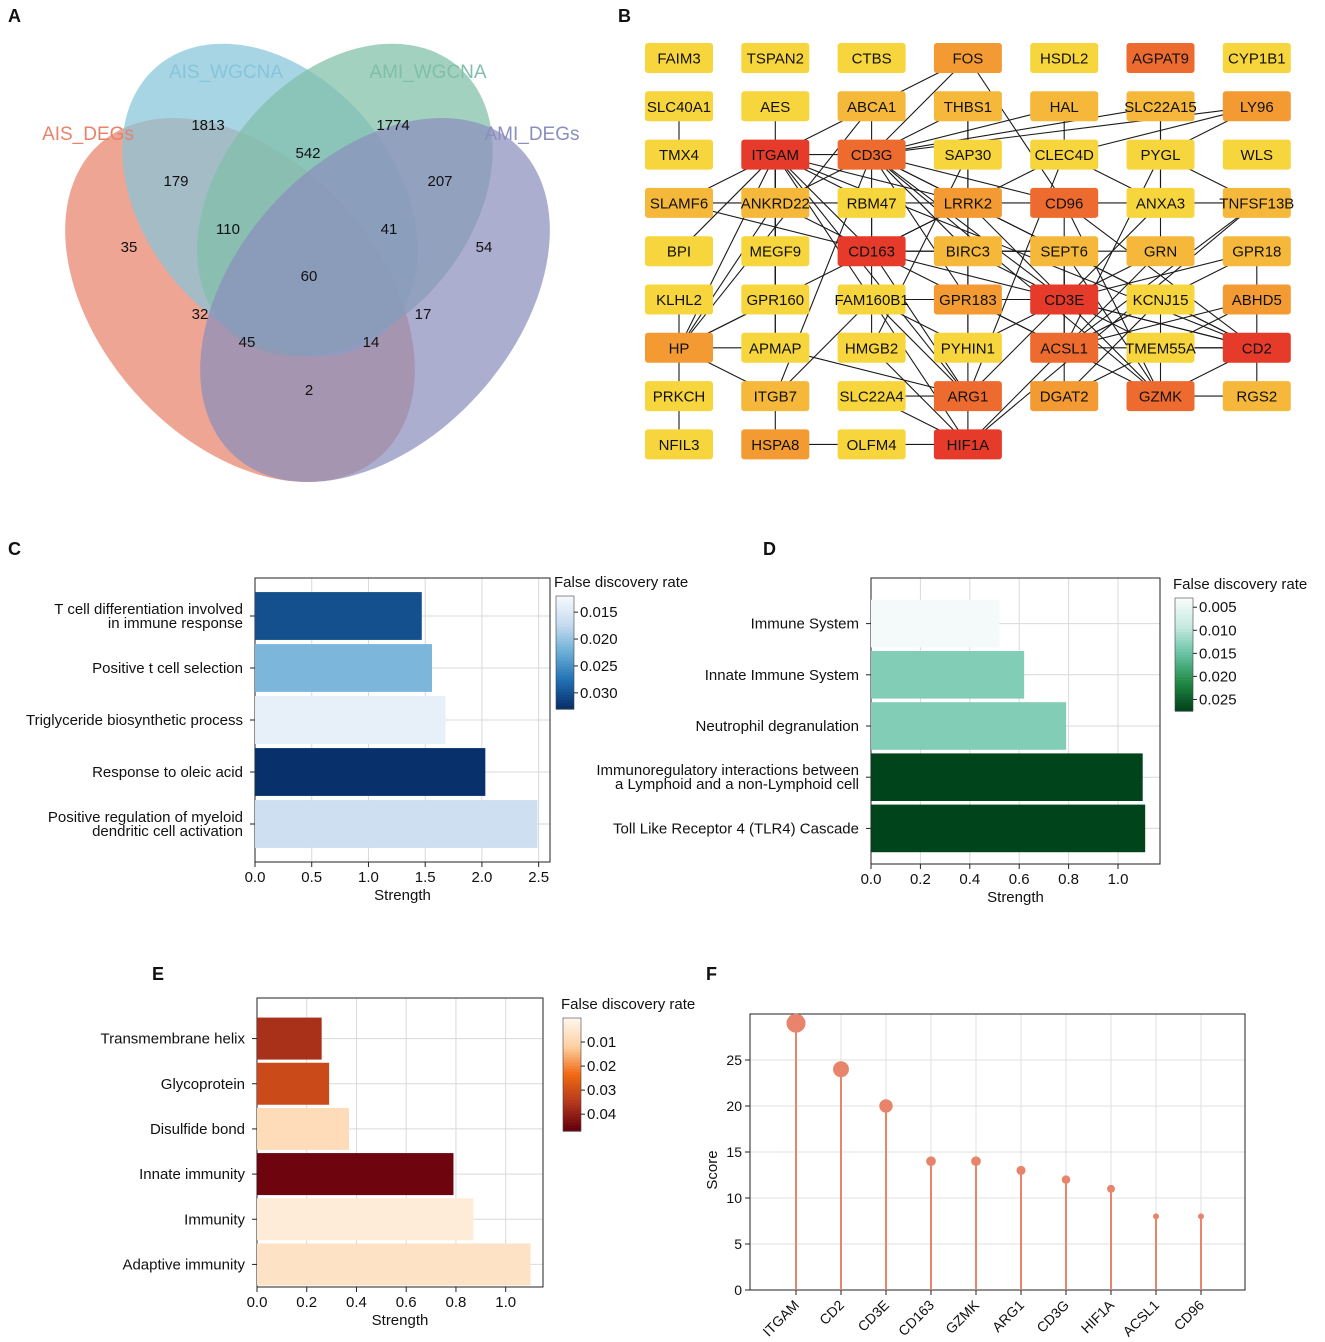 This screenshot has height=1342, width=1325. I want to click on network-node-label: THBS1, so click(968, 107).